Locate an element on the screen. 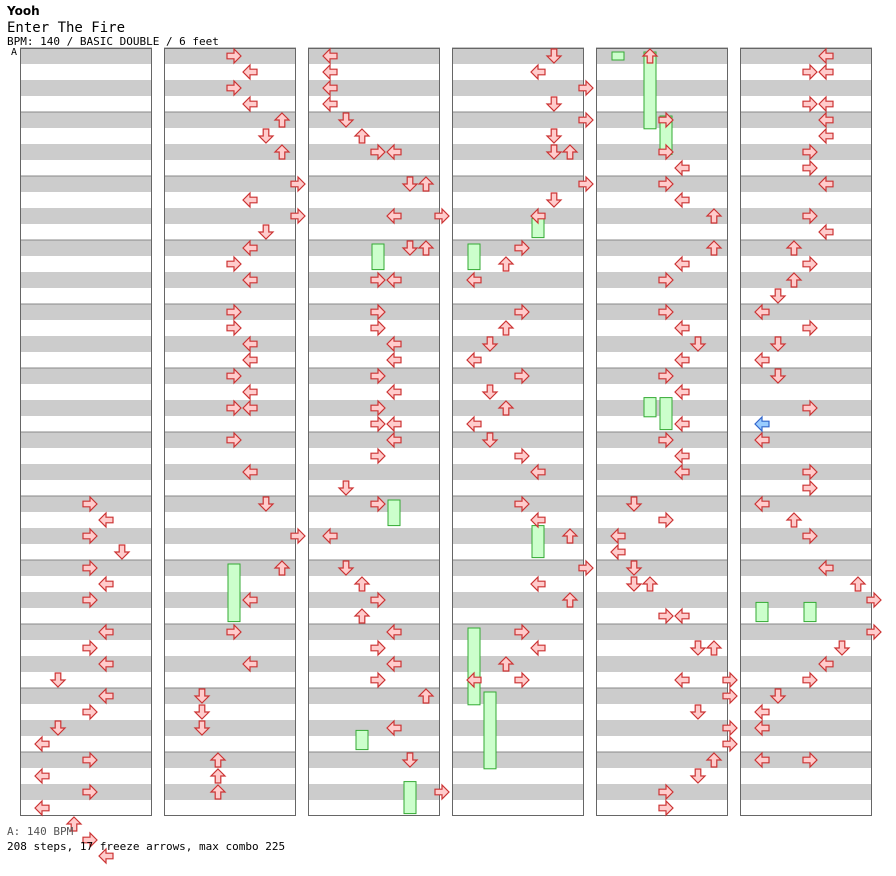 The height and width of the screenshot is (876, 896). bpm-marker: A is located at coordinates (14, 52).